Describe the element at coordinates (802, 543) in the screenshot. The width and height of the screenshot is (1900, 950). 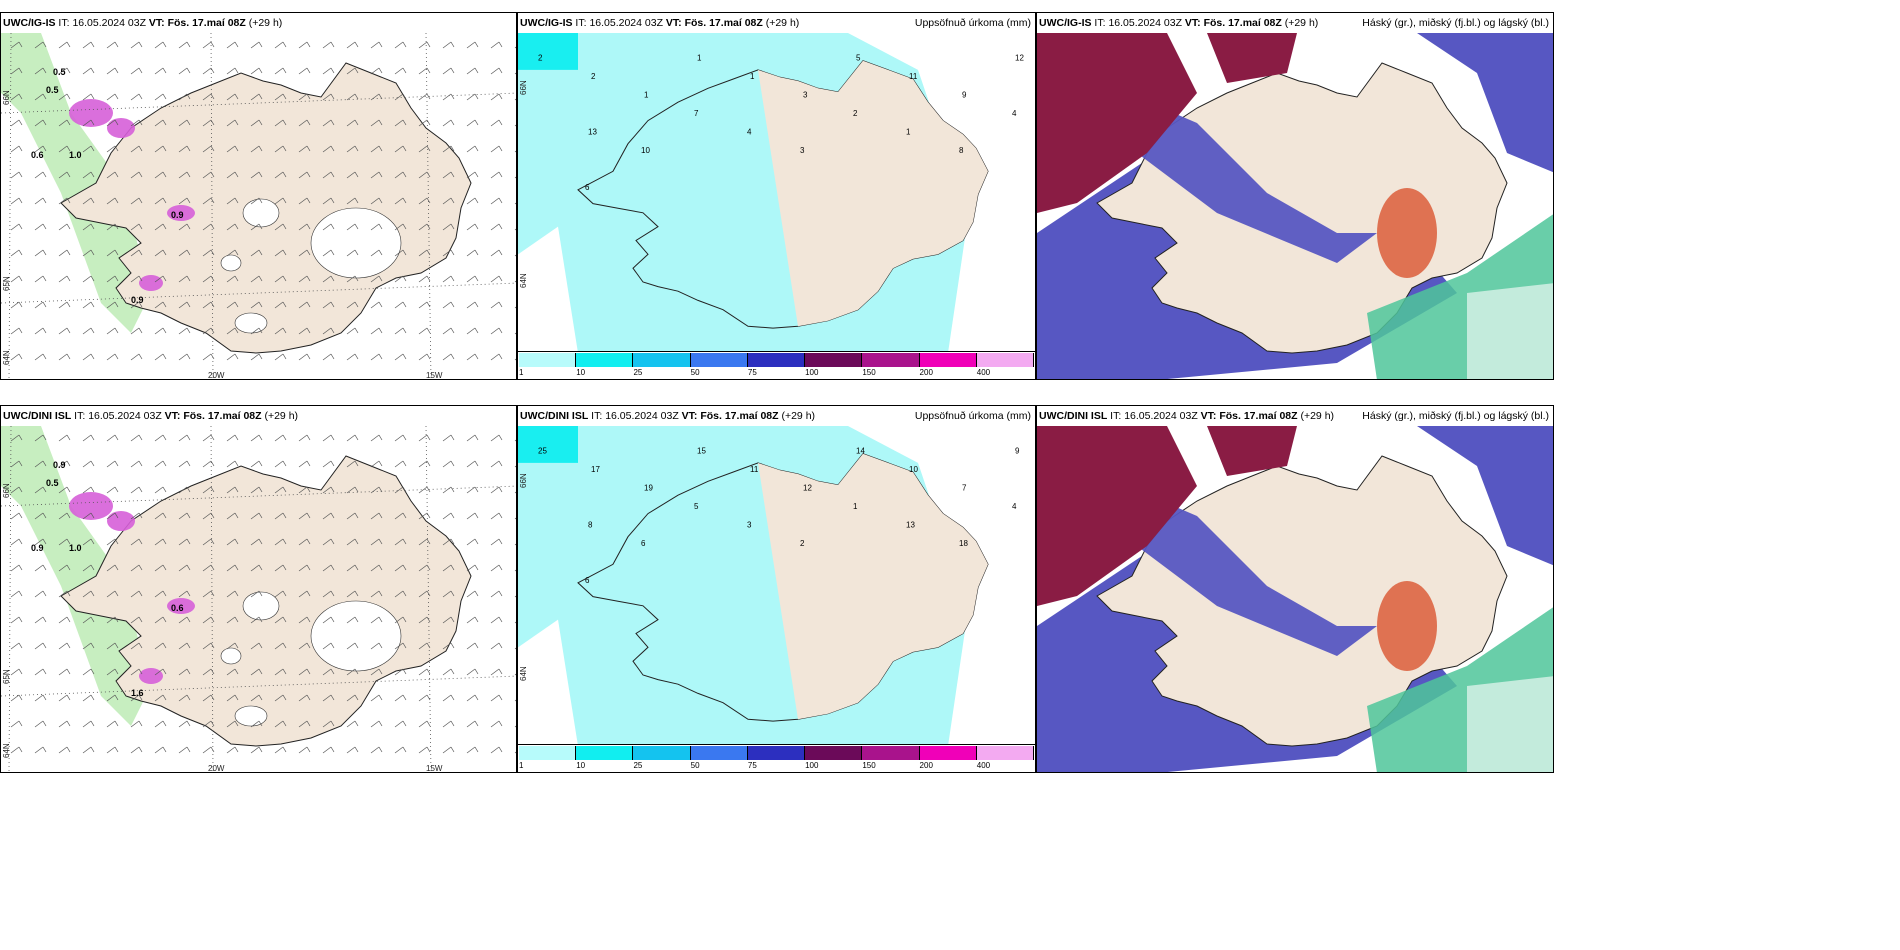
I see `precip-value: 2` at that location.